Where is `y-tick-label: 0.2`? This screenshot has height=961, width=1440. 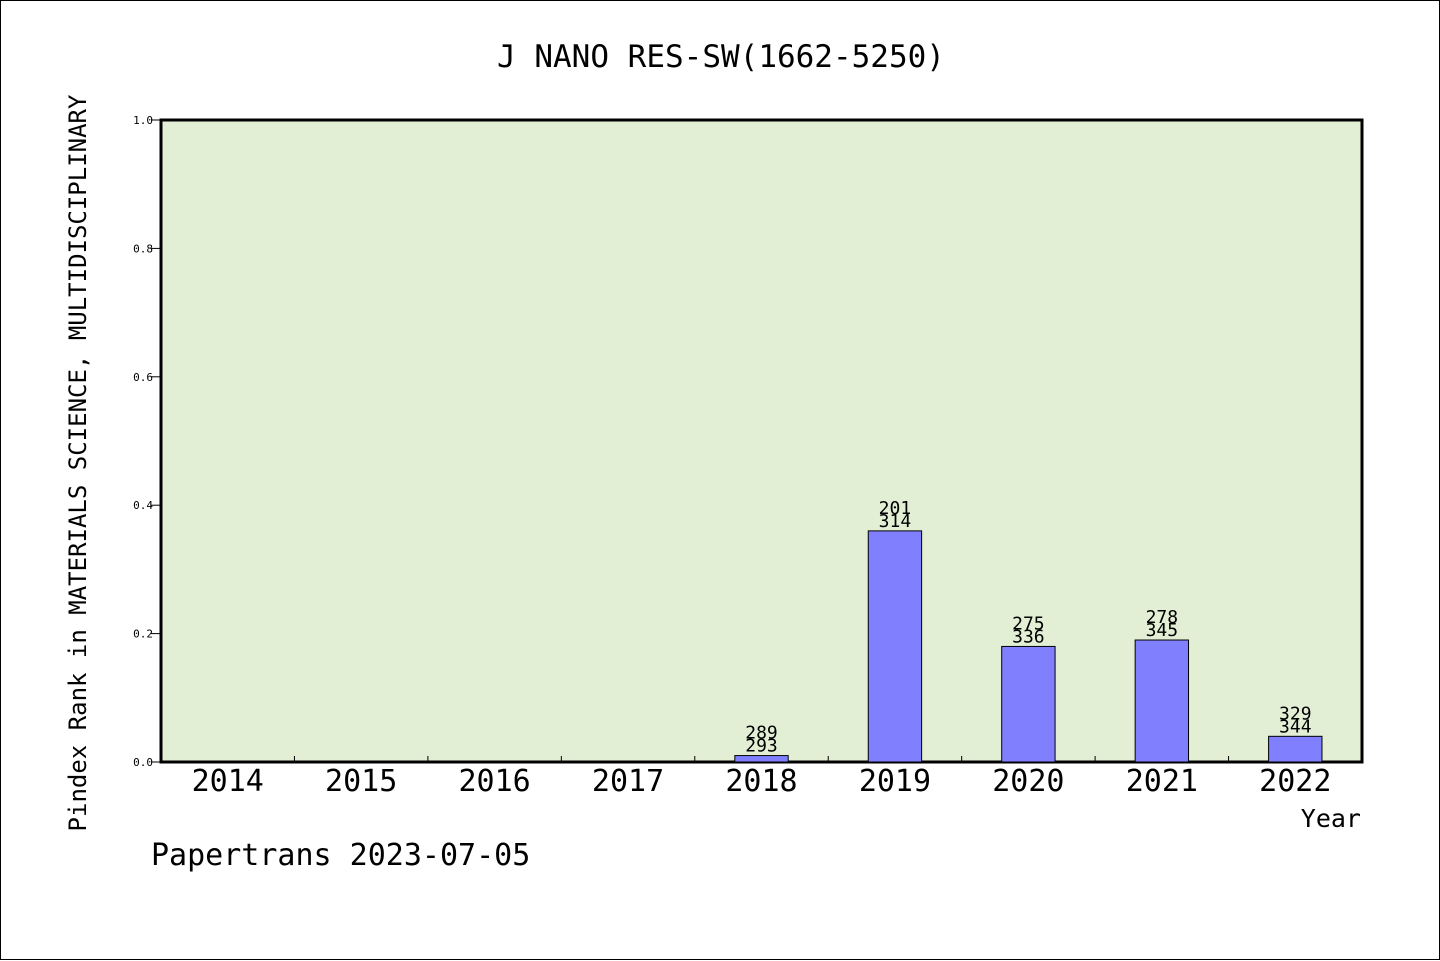 y-tick-label: 0.2 is located at coordinates (143, 634).